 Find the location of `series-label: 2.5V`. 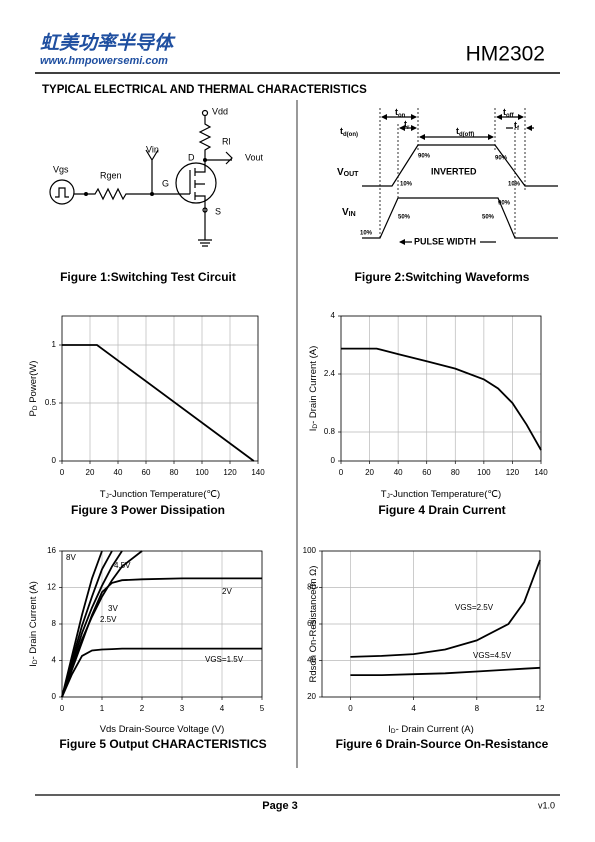

series-label: 2.5V is located at coordinates (108, 619).